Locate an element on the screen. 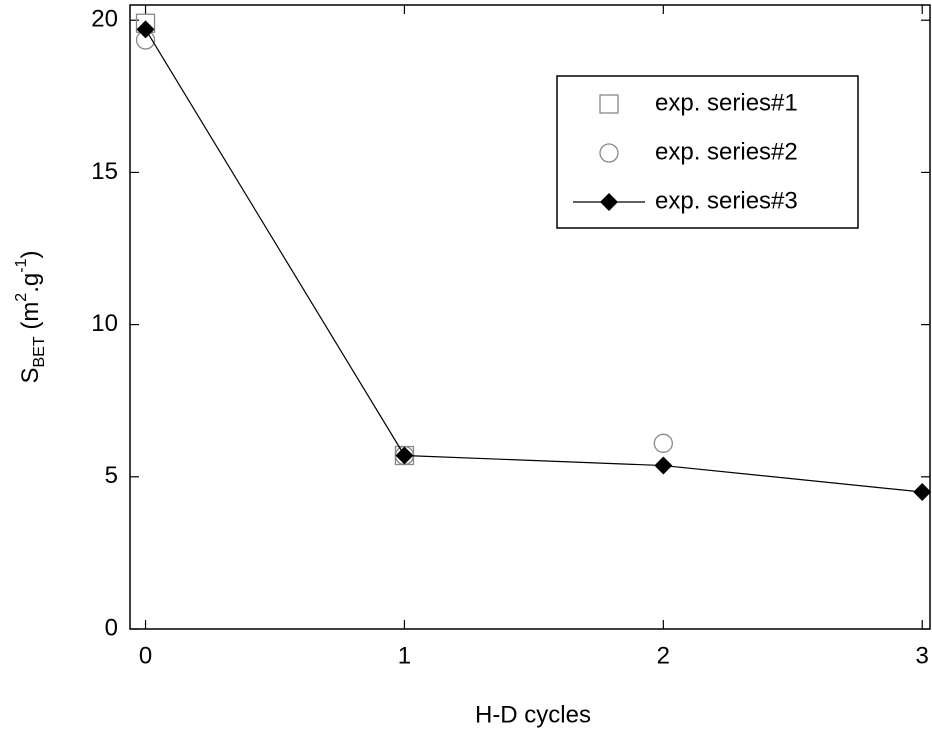  y-axis-label-part: (m is located at coordinates (30, 319).